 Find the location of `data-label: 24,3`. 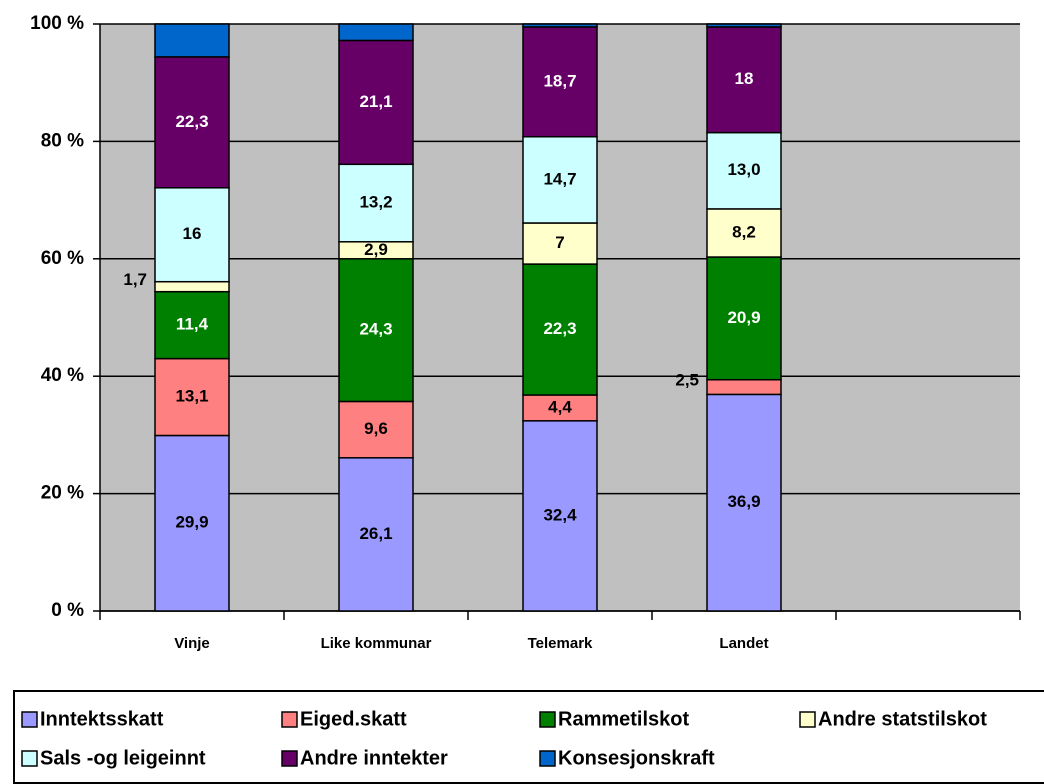

data-label: 24,3 is located at coordinates (375, 329).